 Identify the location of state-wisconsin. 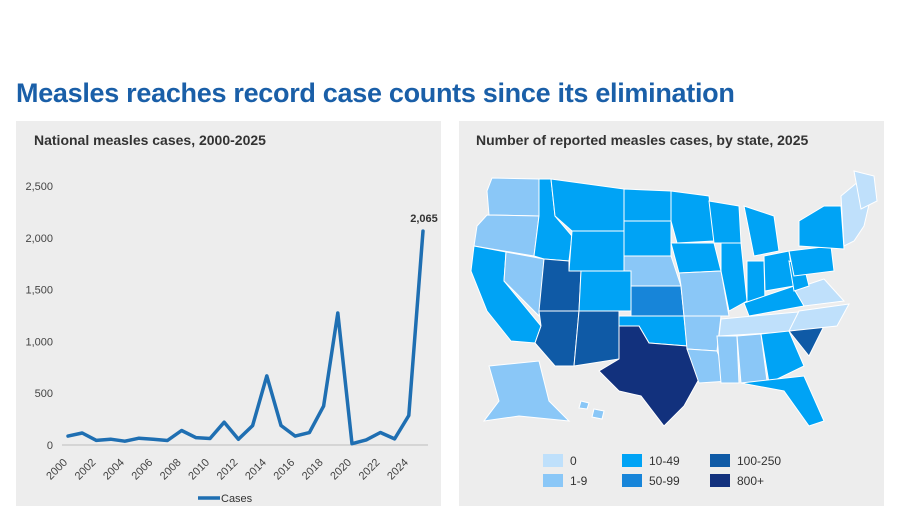
(725, 222).